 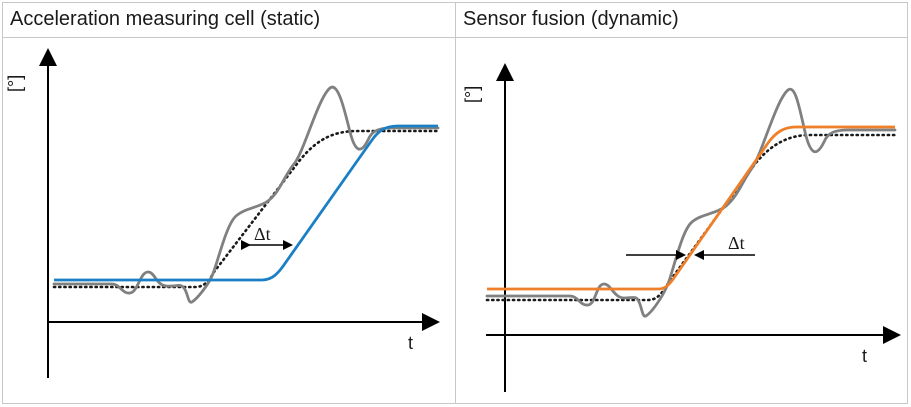 What do you see at coordinates (571, 19) in the screenshot?
I see `panel-title-dynamic: Sensor fusion (dynamic)` at bounding box center [571, 19].